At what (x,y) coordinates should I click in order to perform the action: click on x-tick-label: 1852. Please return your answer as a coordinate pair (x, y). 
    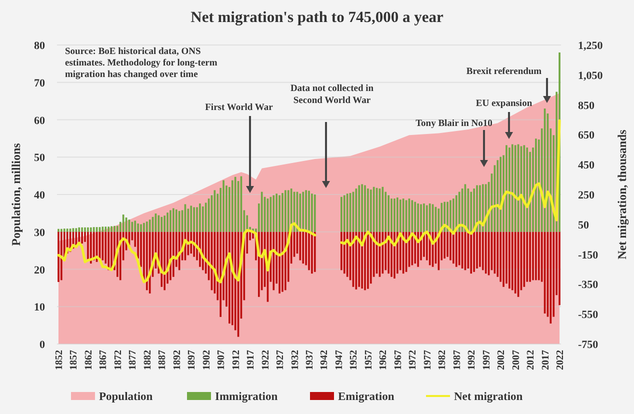
    Looking at the image, I should click on (59, 360).